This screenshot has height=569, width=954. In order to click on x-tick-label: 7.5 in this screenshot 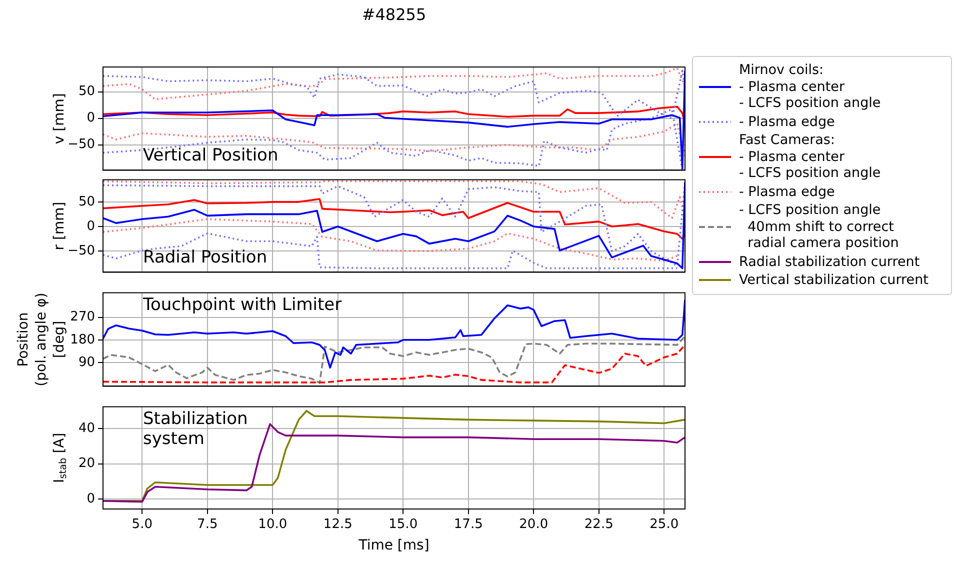, I will do `click(207, 524)`.